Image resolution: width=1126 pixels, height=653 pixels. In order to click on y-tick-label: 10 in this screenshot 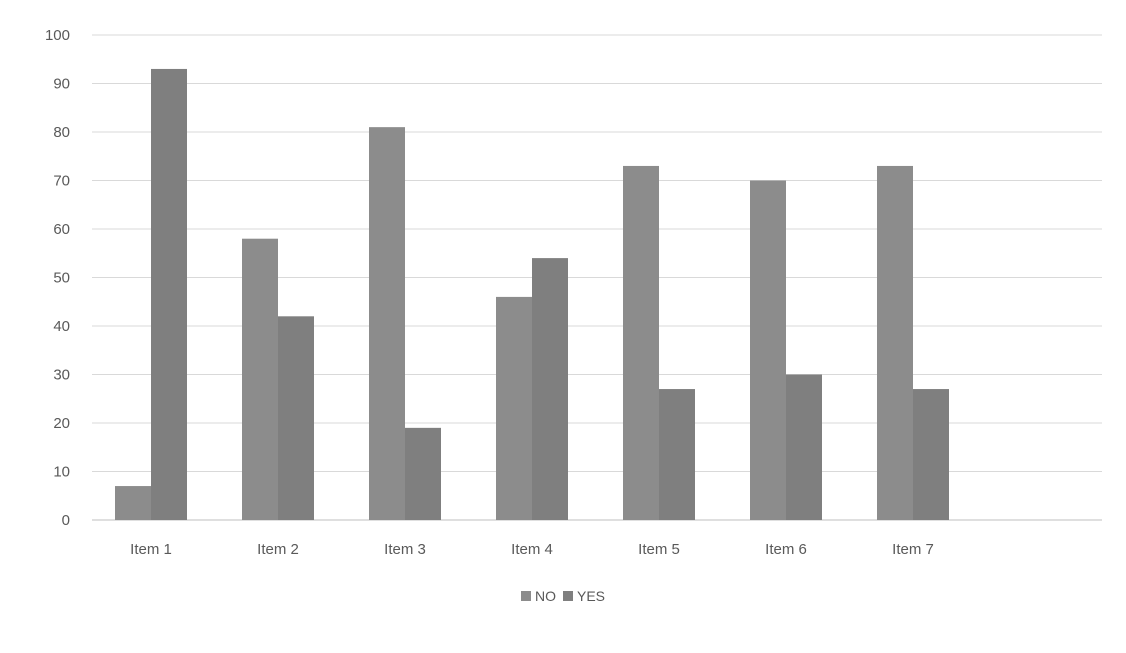, I will do `click(61, 472)`.